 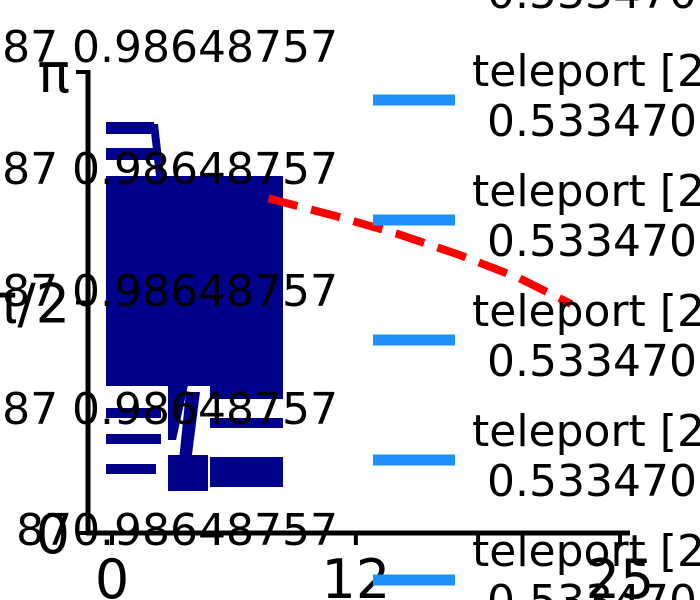 What do you see at coordinates (620, 574) in the screenshot?
I see `x-tick-label: 25` at bounding box center [620, 574].